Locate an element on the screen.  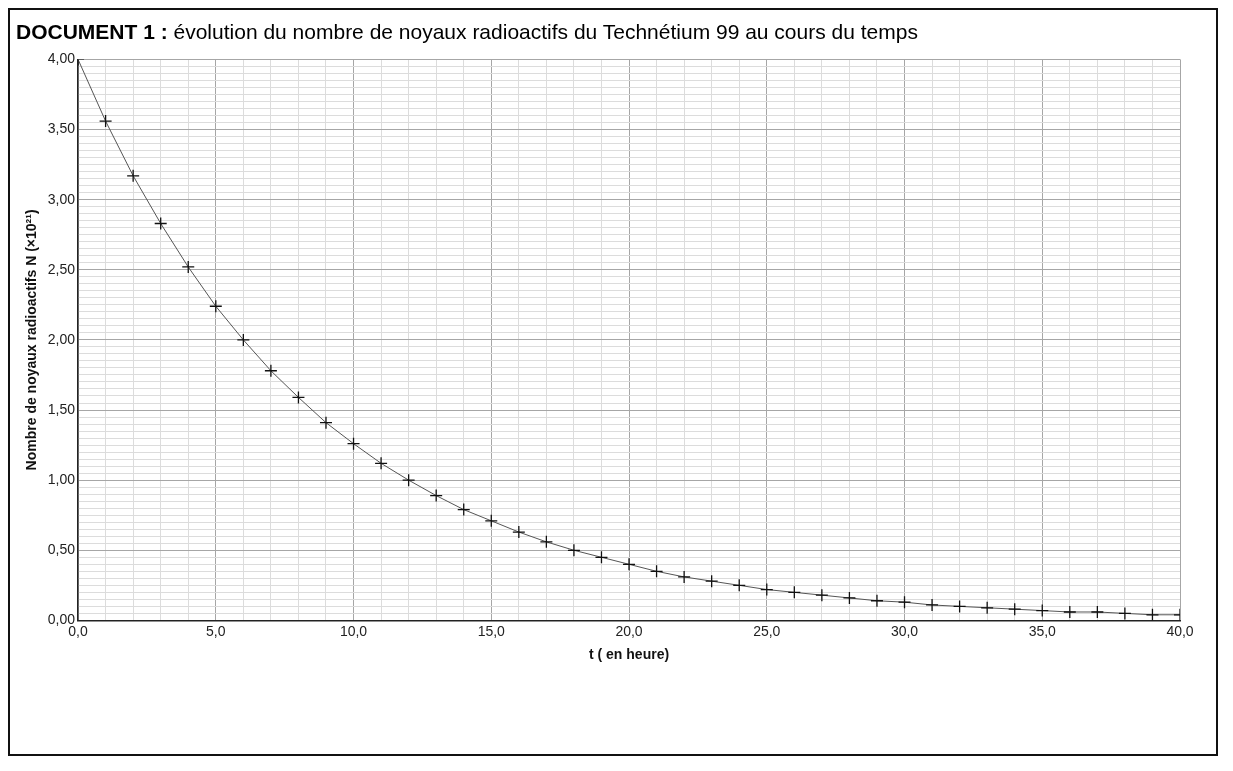
x-tick-label: 5,0 is located at coordinates (216, 630).